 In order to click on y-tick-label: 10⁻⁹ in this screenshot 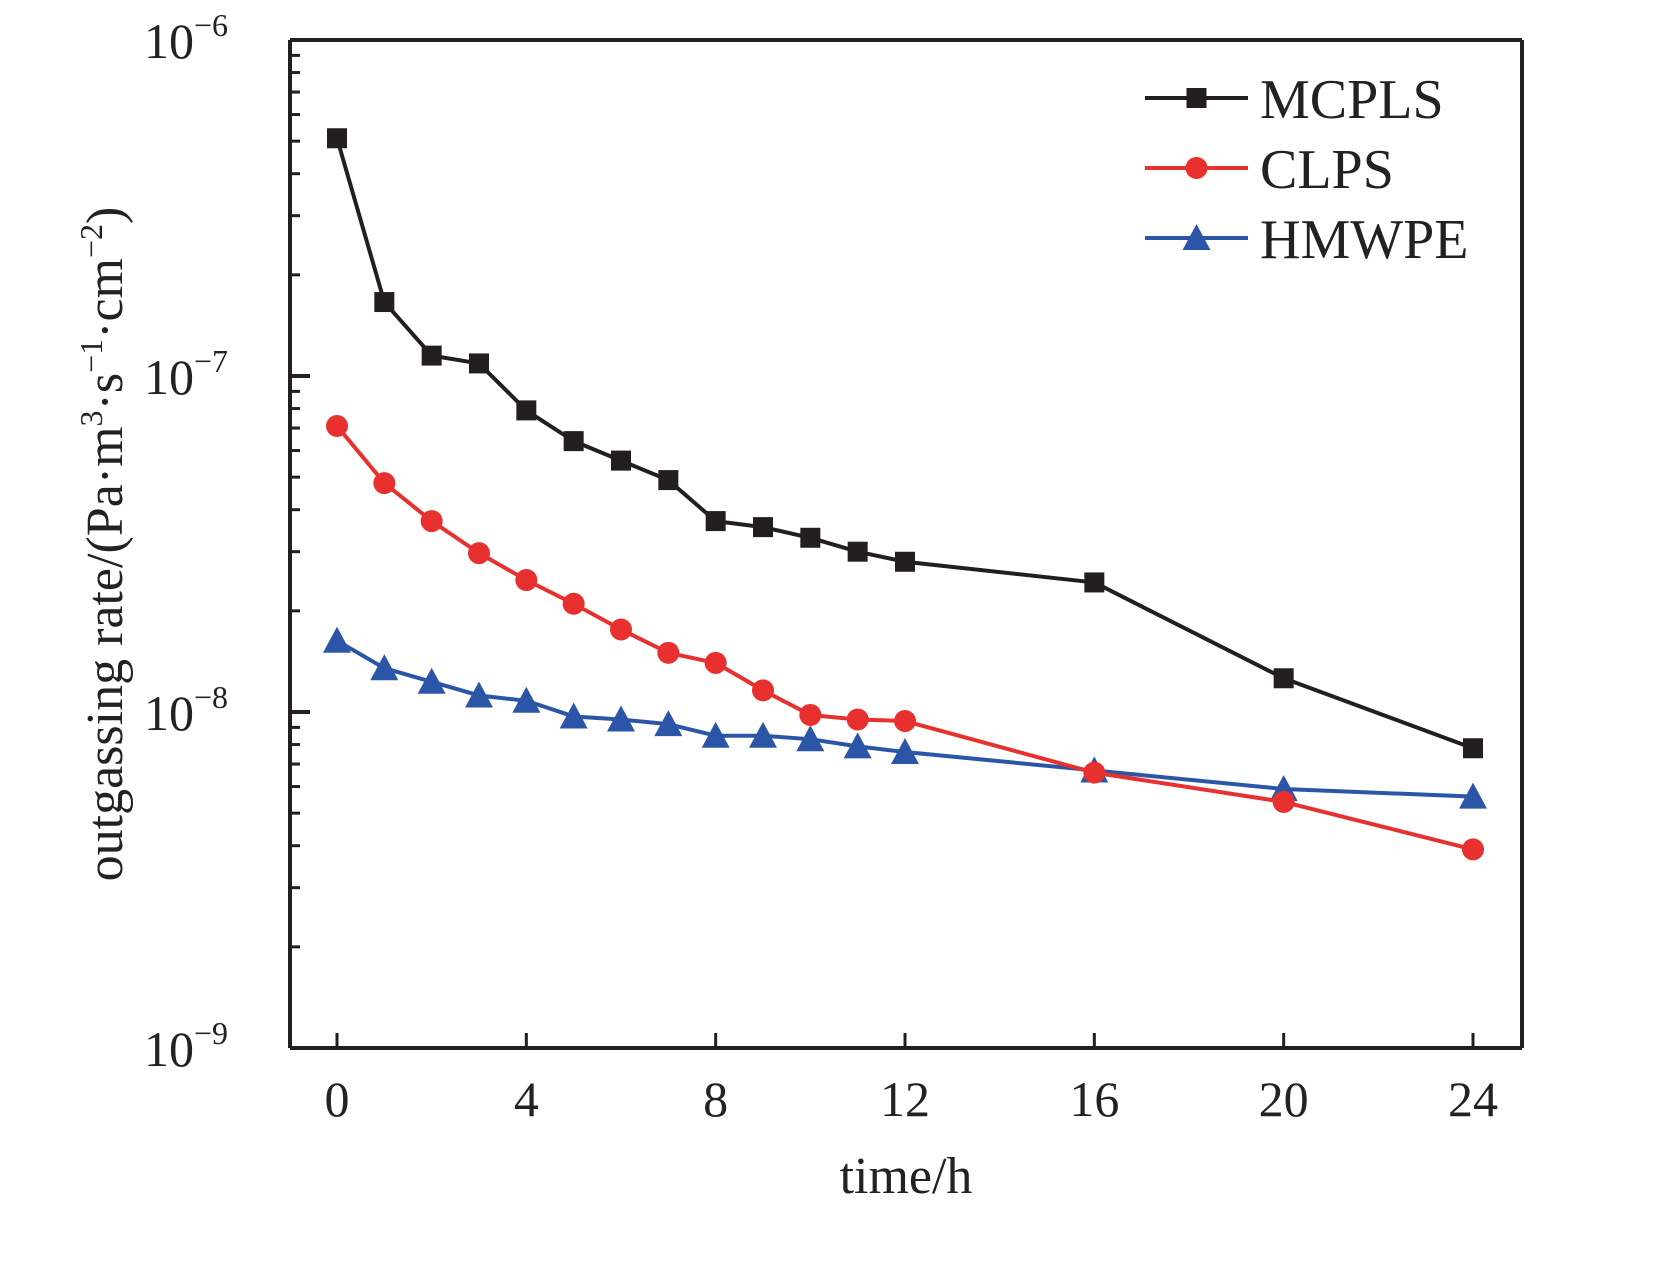, I will do `click(186, 1046)`.